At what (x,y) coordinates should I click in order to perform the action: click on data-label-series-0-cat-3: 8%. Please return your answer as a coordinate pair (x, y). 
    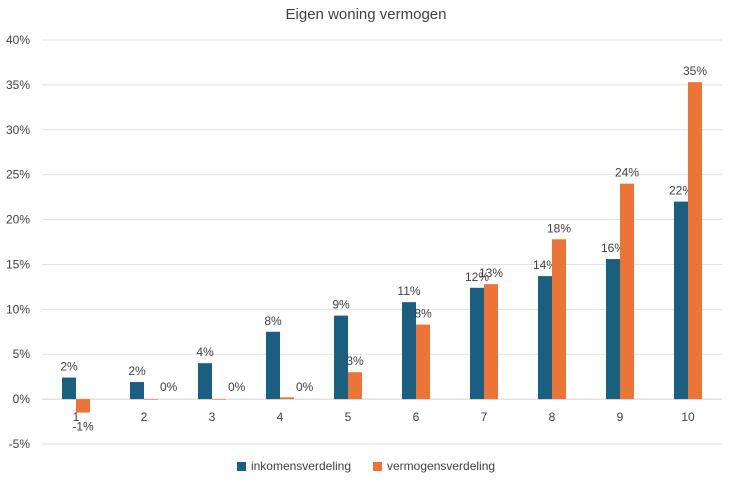
    Looking at the image, I should click on (273, 321).